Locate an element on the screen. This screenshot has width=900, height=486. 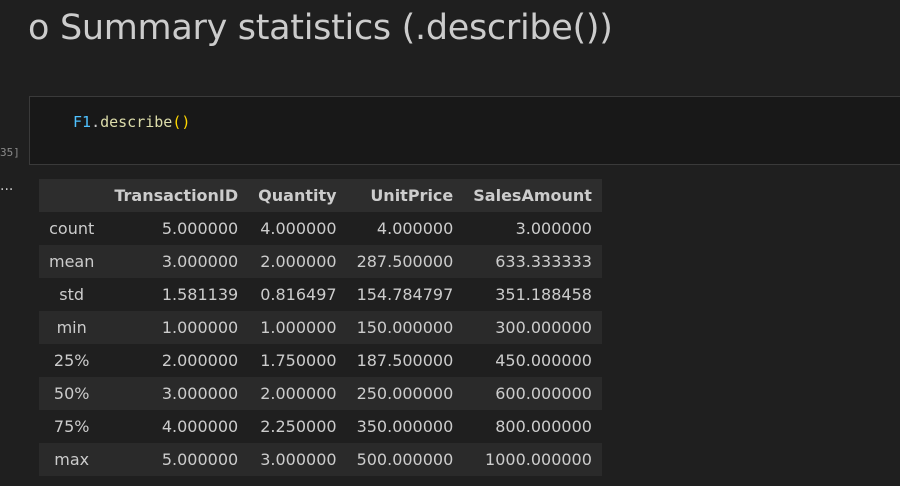
table-cell: 1000.000000 is located at coordinates (532, 459).